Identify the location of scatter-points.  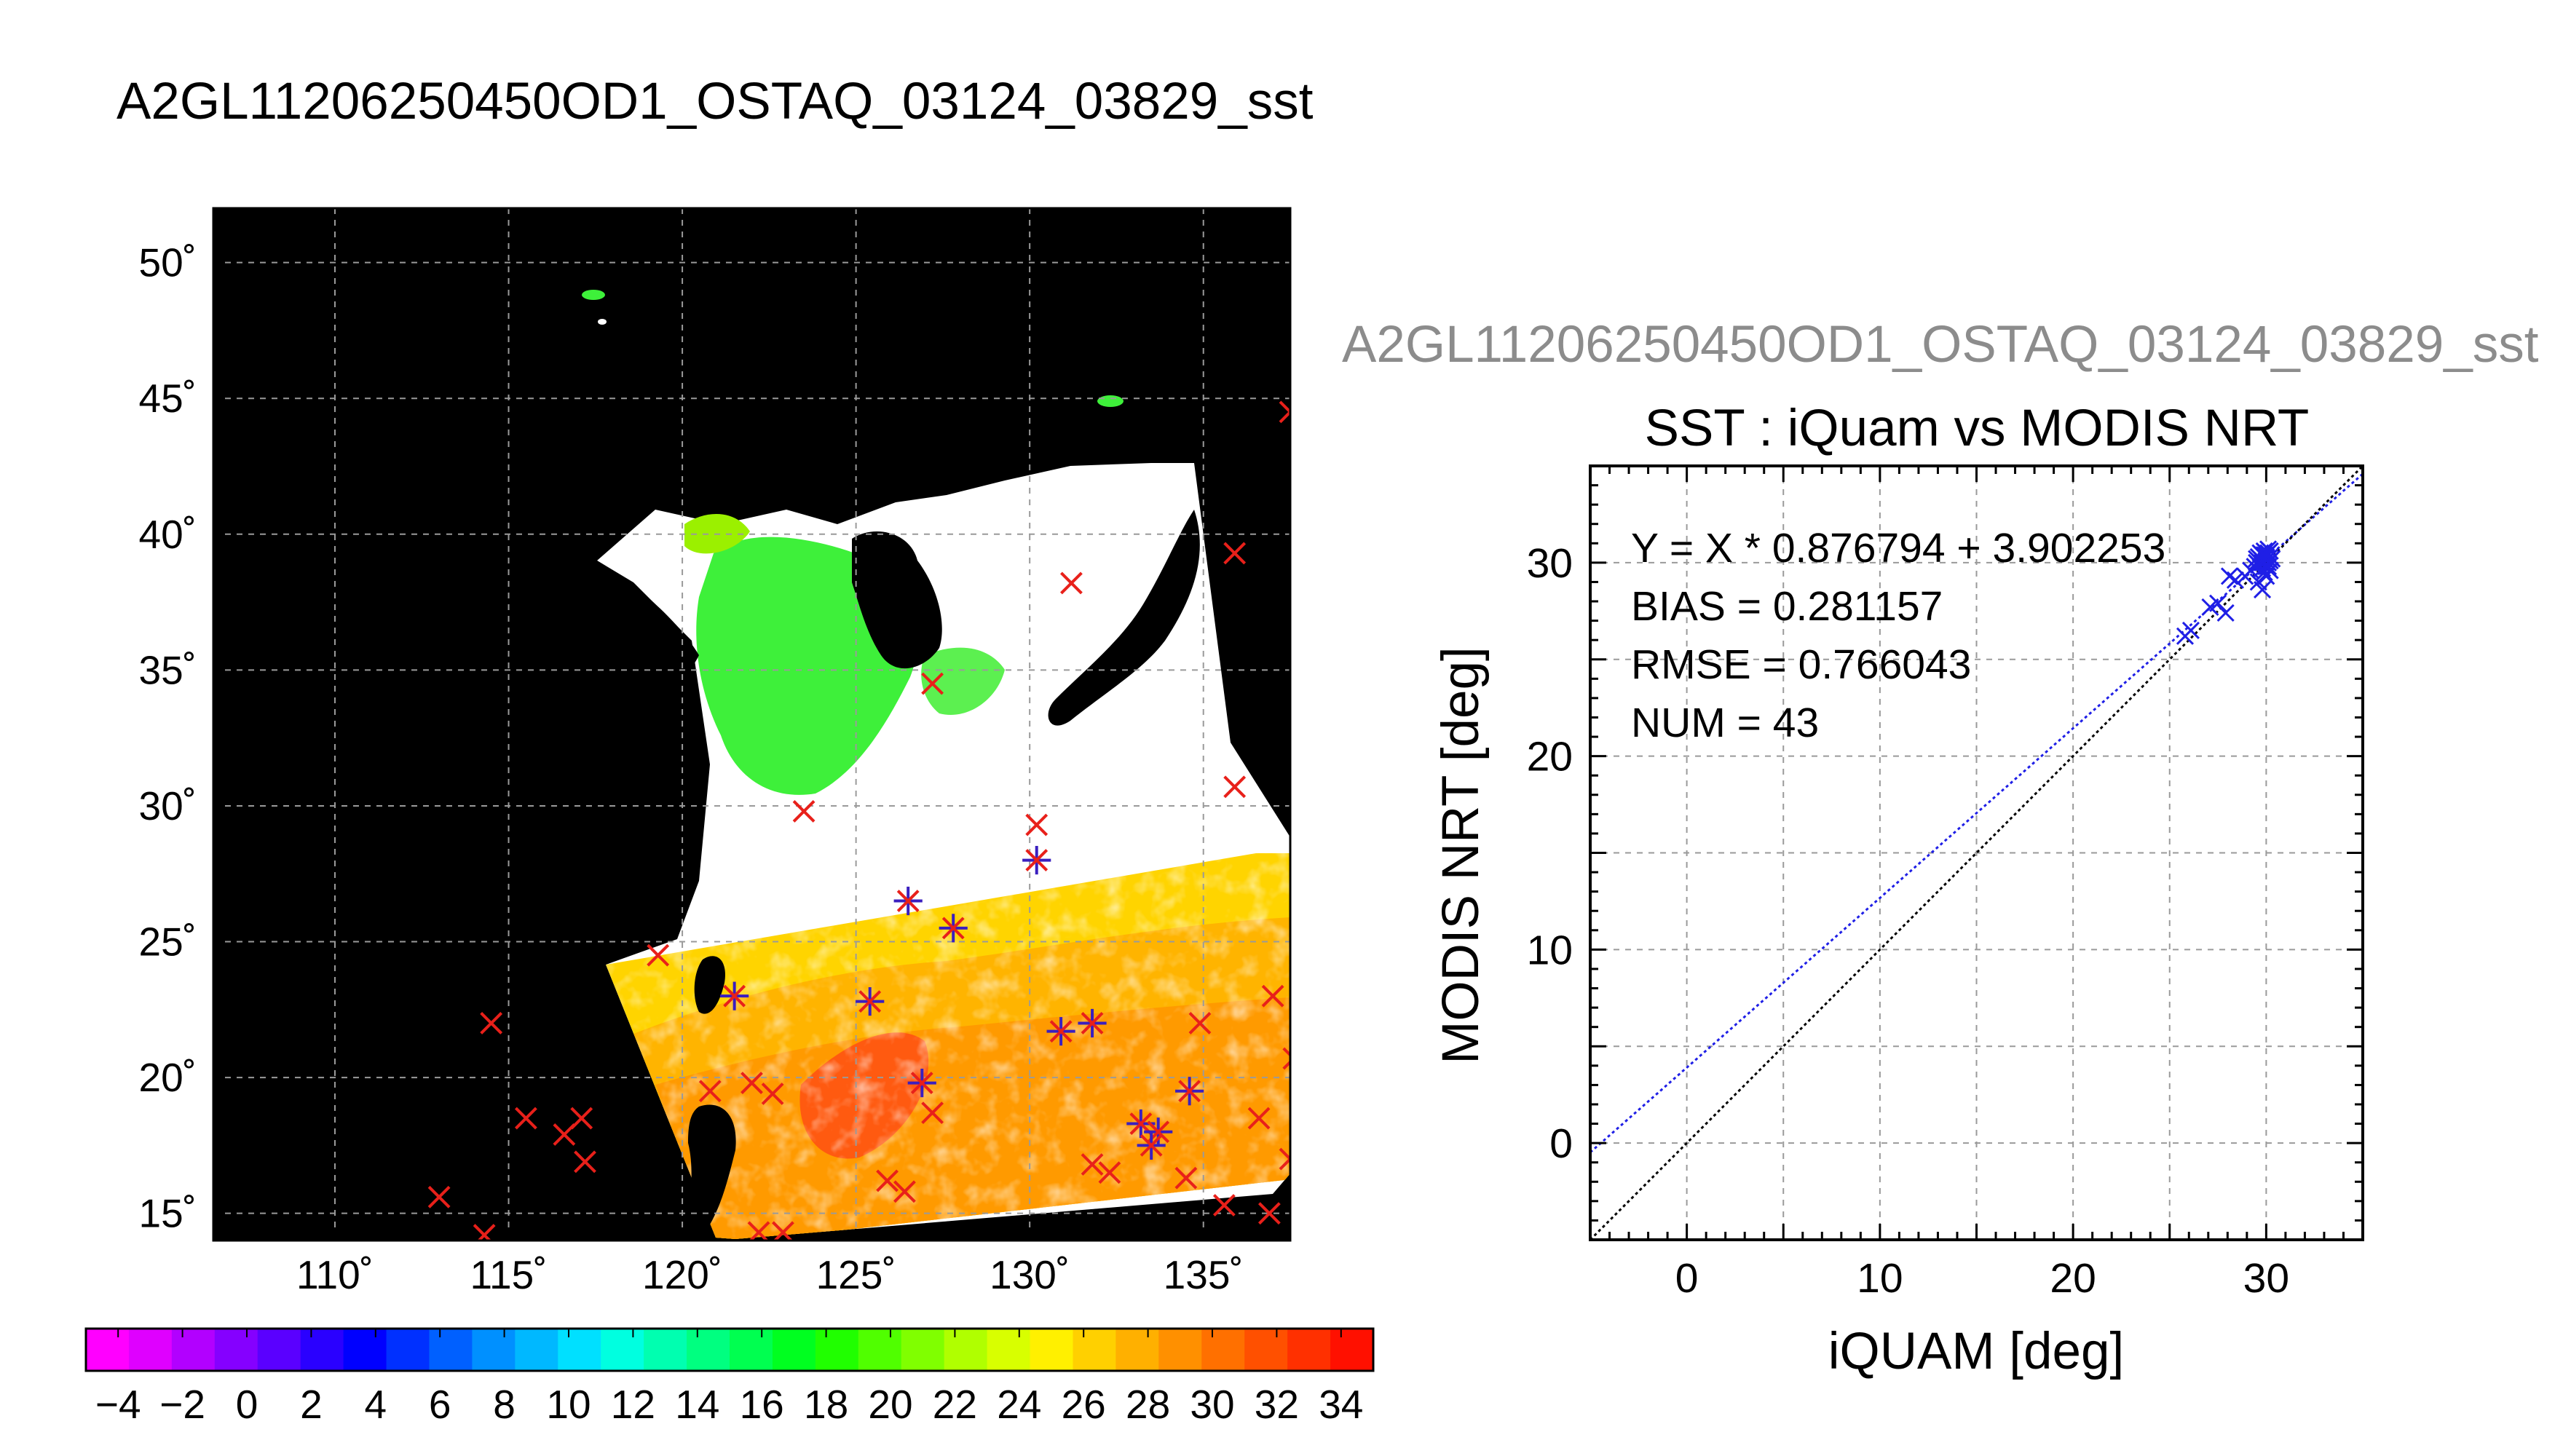
(2228, 592).